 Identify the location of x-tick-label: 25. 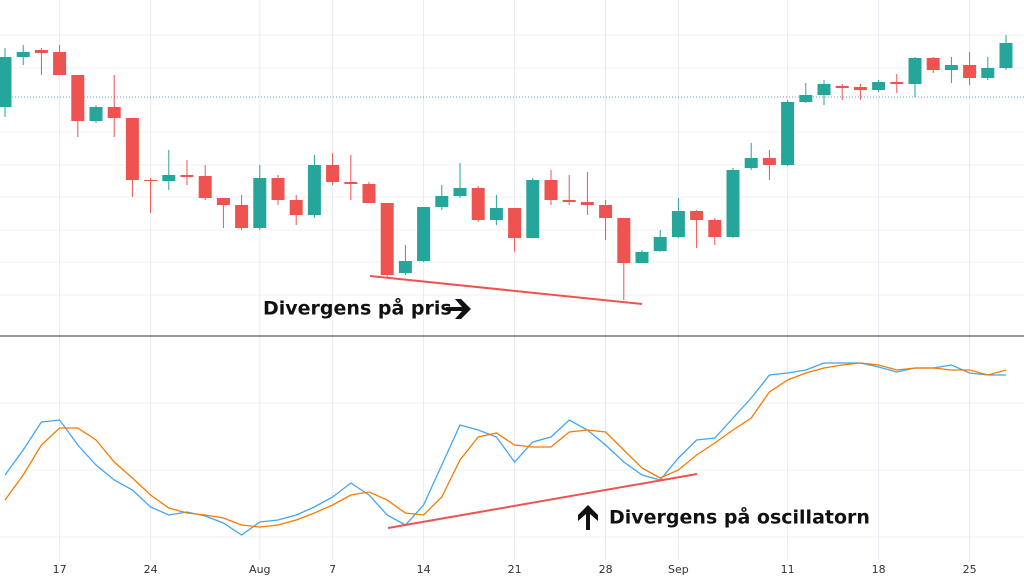
(970, 569).